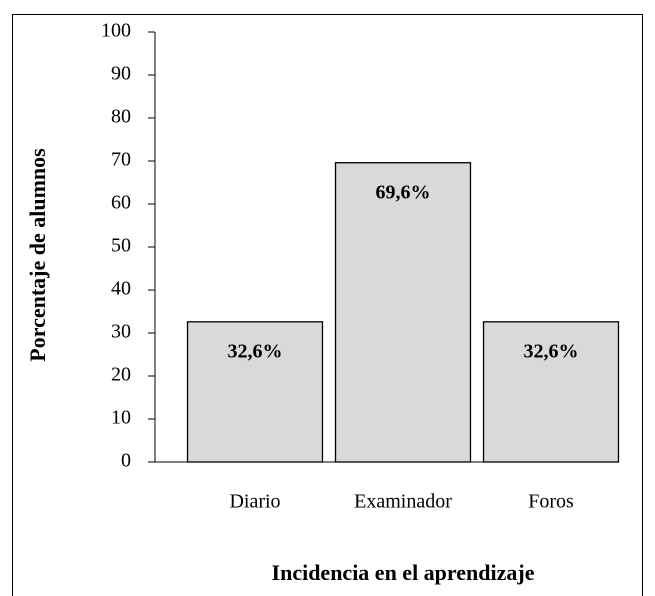 The height and width of the screenshot is (596, 655). I want to click on y-tick-label: 10, so click(121, 418).